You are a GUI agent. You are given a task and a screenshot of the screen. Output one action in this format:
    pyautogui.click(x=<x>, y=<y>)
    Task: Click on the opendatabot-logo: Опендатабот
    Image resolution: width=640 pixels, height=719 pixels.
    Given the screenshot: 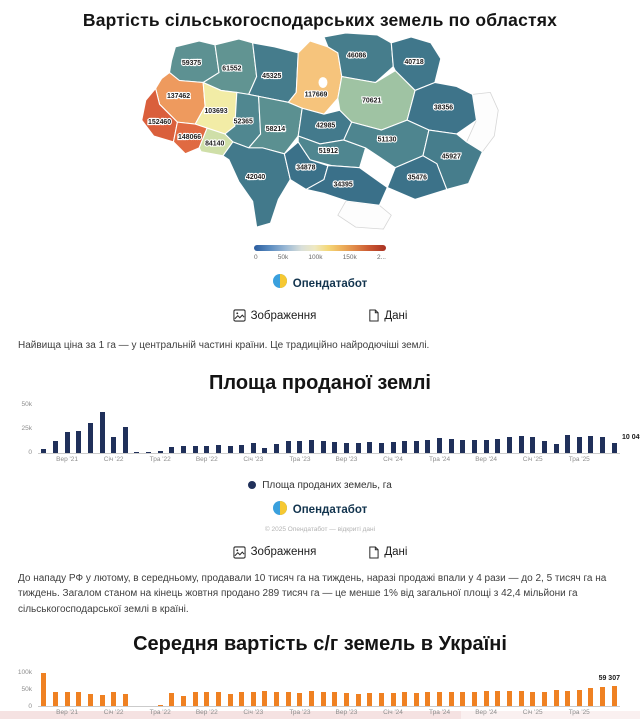 What is the action you would take?
    pyautogui.click(x=320, y=283)
    